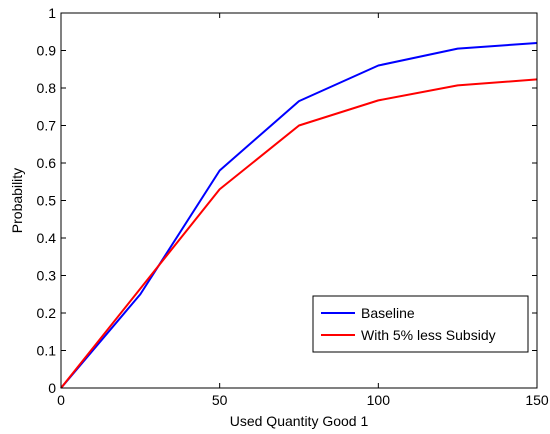 Image resolution: width=550 pixels, height=434 pixels. What do you see at coordinates (537, 400) in the screenshot?
I see `x-tick-label: 150` at bounding box center [537, 400].